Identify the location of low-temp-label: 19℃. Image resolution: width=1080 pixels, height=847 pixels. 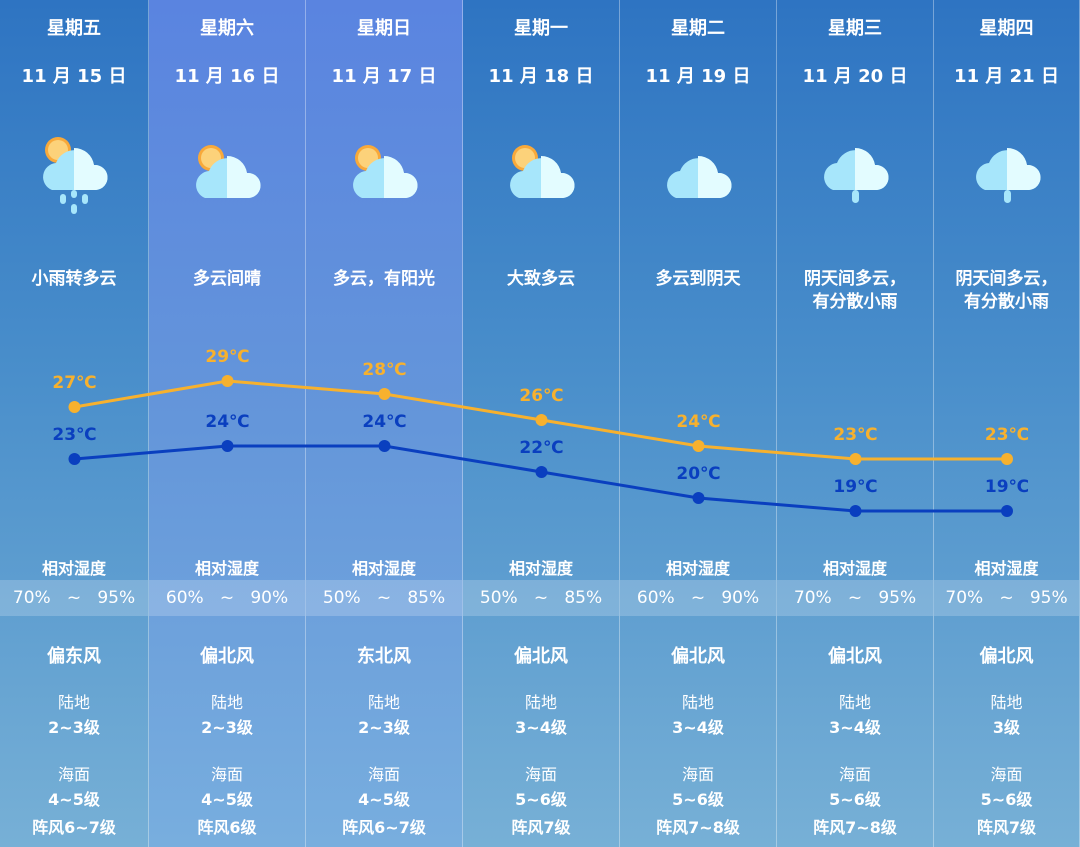
(1007, 487).